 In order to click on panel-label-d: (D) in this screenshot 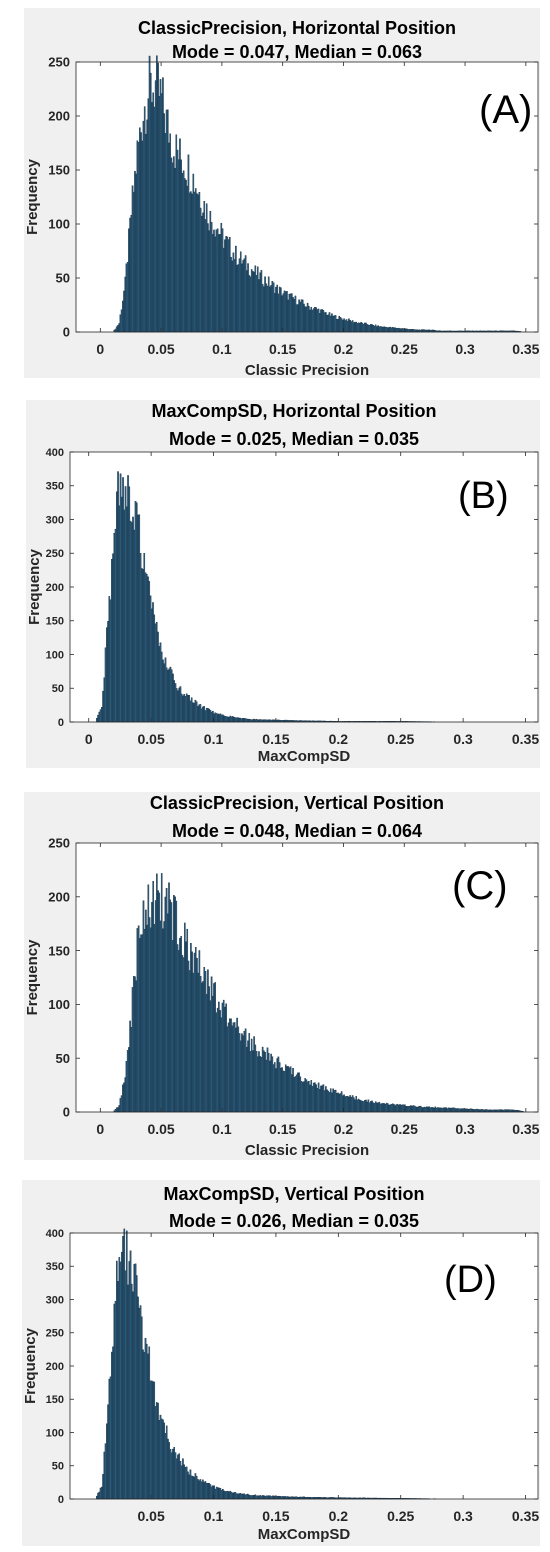, I will do `click(470, 1280)`.